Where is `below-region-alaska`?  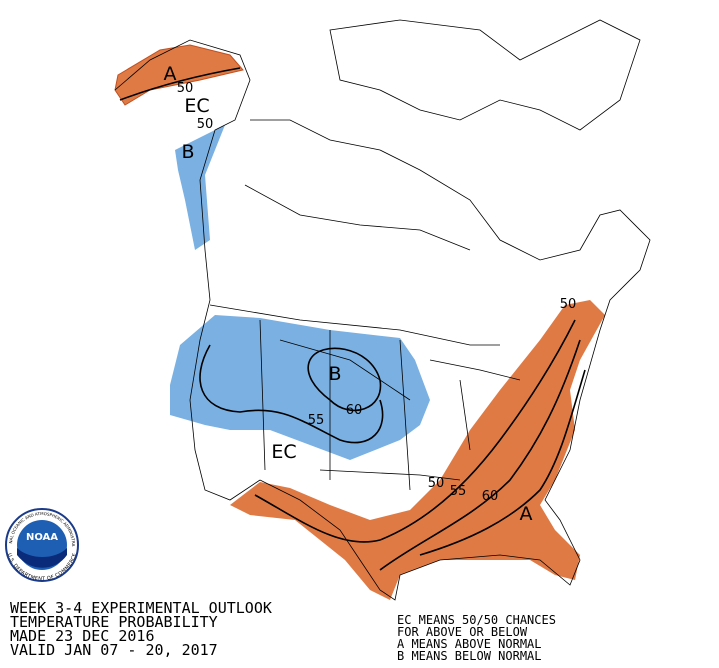 below-region-alaska is located at coordinates (200, 187).